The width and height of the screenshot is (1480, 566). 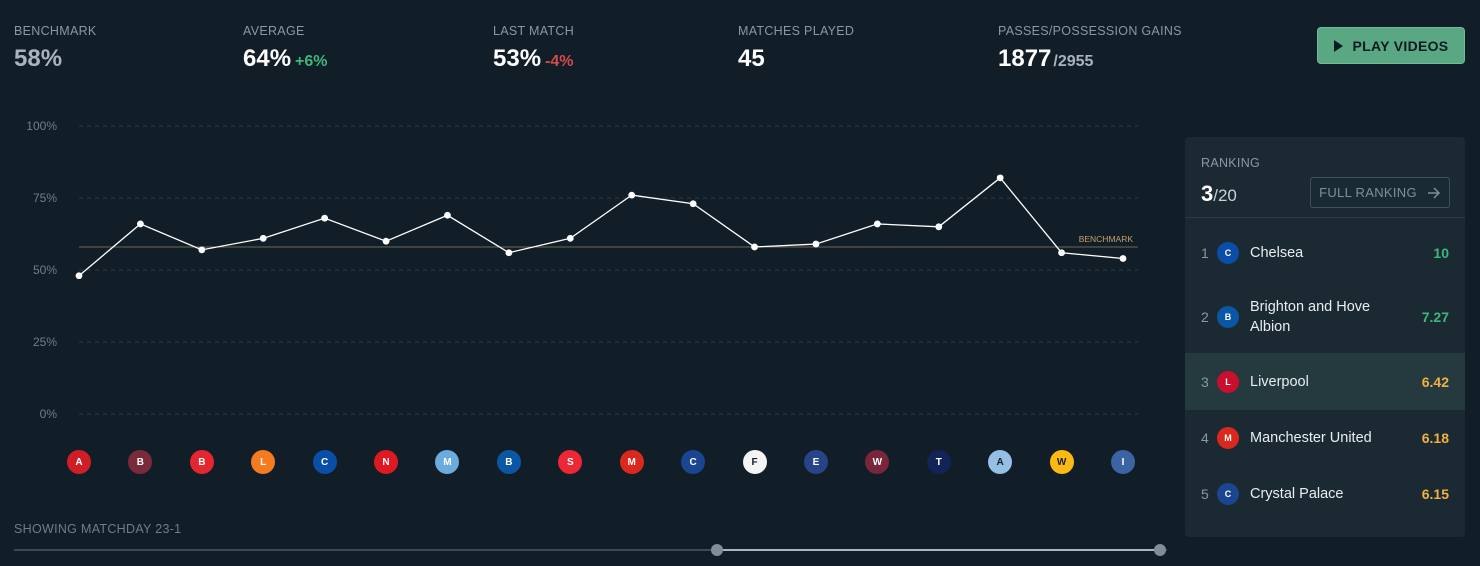 I want to click on rank-score: 6.18, so click(x=1435, y=438).